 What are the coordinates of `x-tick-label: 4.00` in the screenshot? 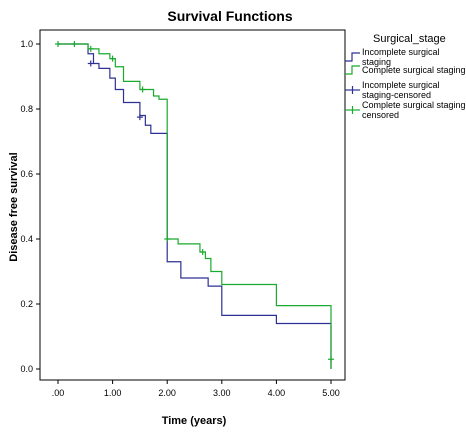 It's located at (277, 393).